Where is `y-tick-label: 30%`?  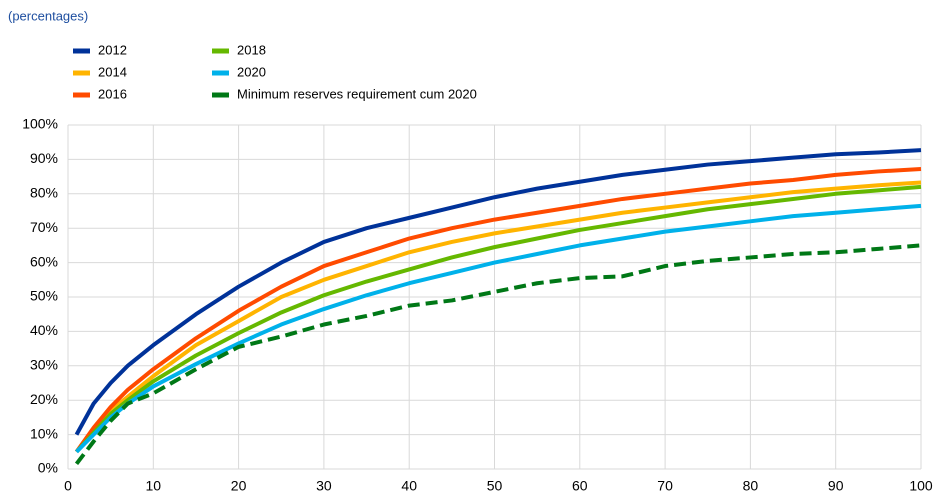 y-tick-label: 30% is located at coordinates (44, 365).